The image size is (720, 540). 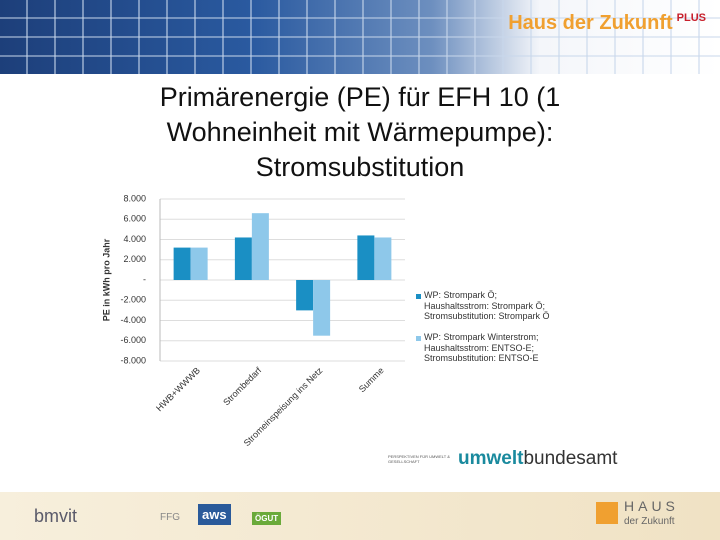 What do you see at coordinates (178, 389) in the screenshot?
I see `x-tick-label: HWB+WWWB` at bounding box center [178, 389].